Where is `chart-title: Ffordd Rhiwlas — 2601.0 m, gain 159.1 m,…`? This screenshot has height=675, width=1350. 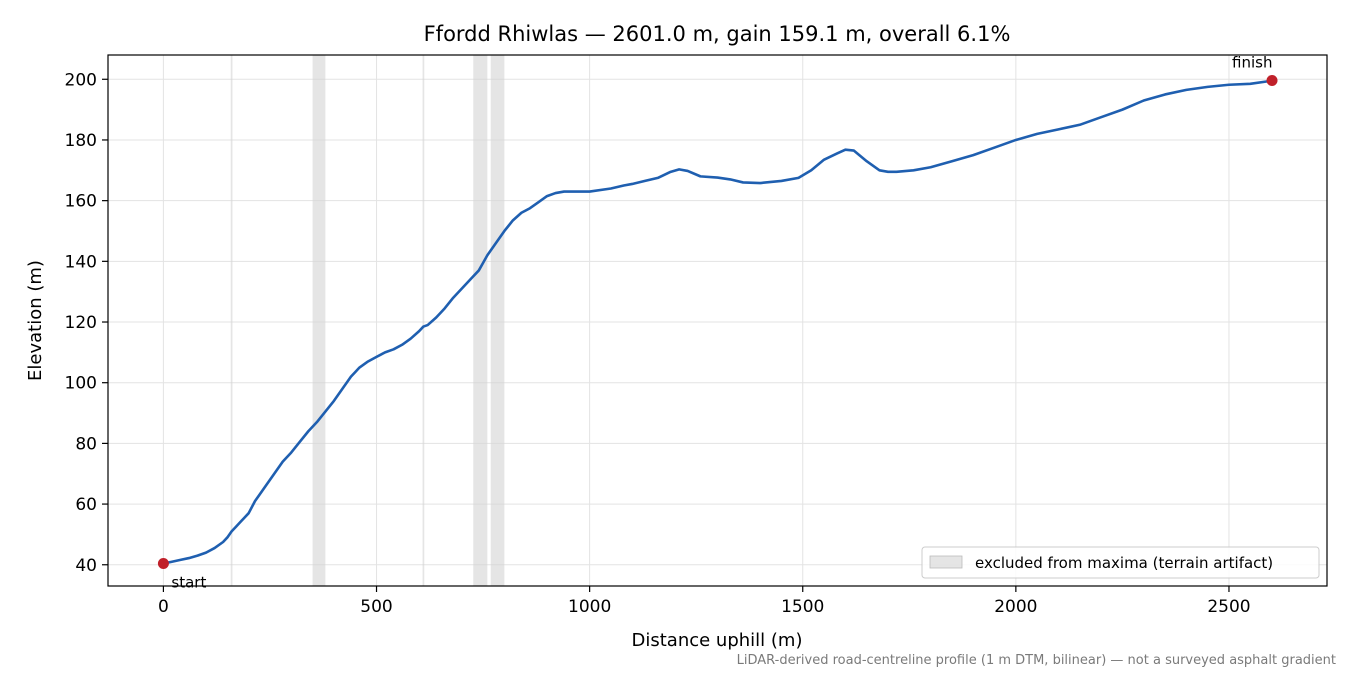
chart-title: Ffordd Rhiwlas — 2601.0 m, gain 159.1 m,… is located at coordinates (717, 34).